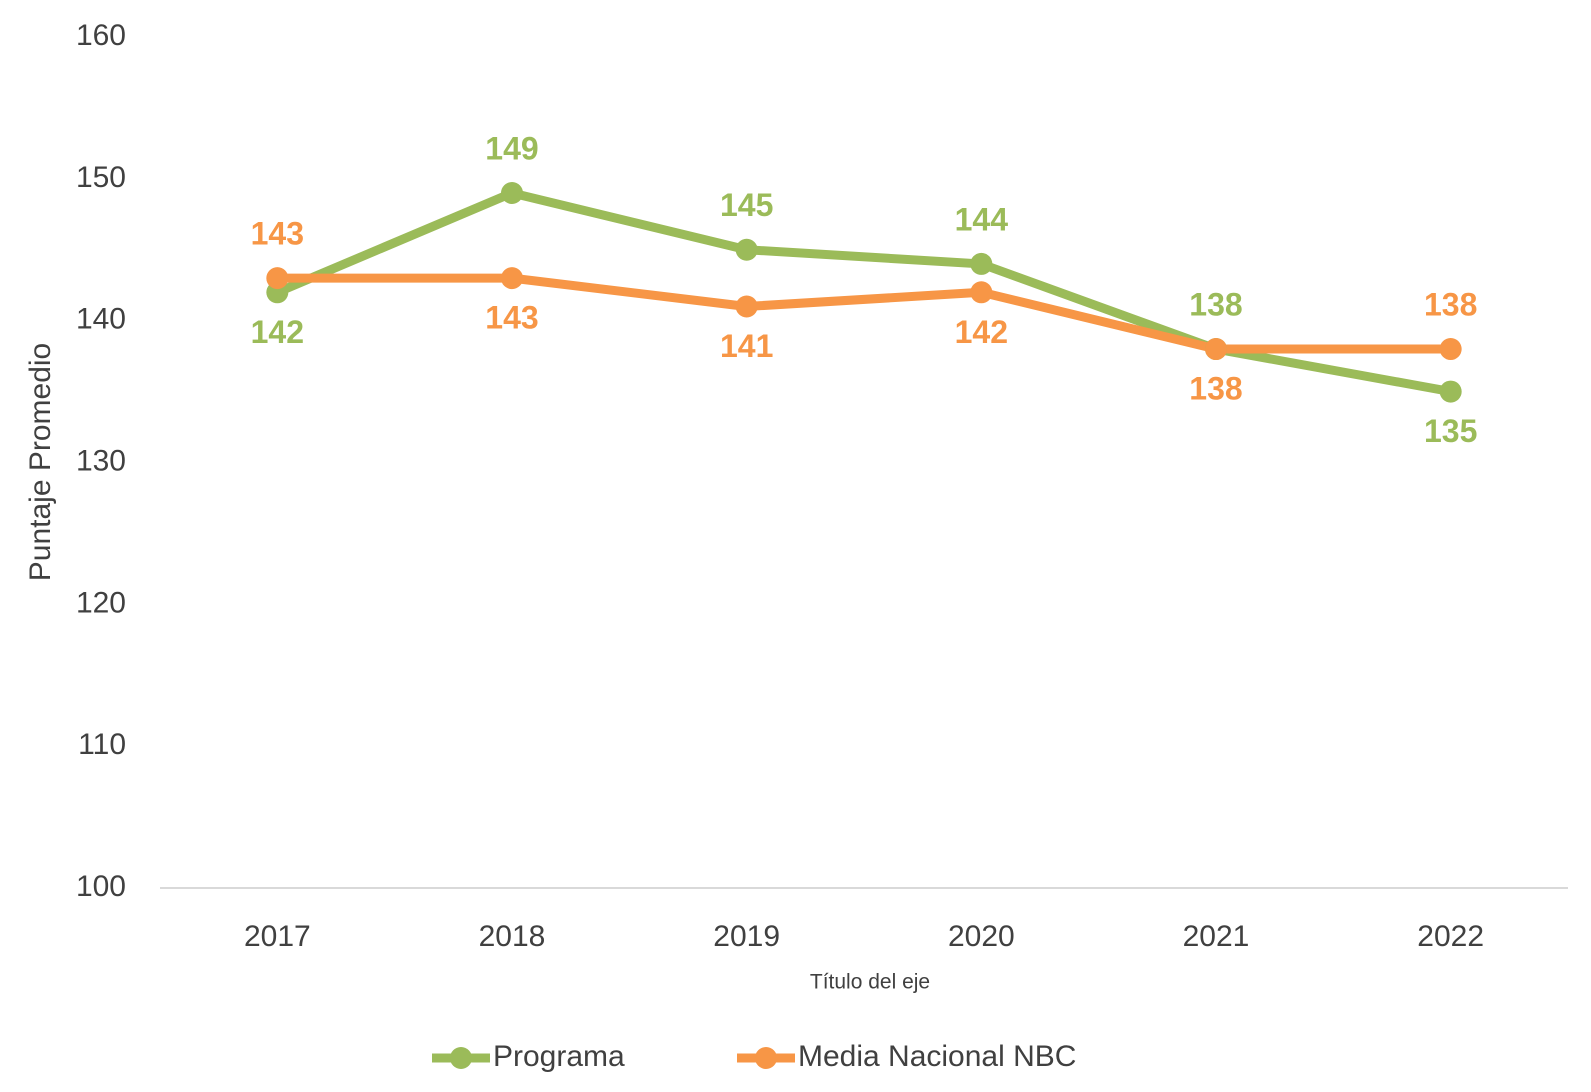 The width and height of the screenshot is (1591, 1092). I want to click on x-tick-label: 2017, so click(277, 936).